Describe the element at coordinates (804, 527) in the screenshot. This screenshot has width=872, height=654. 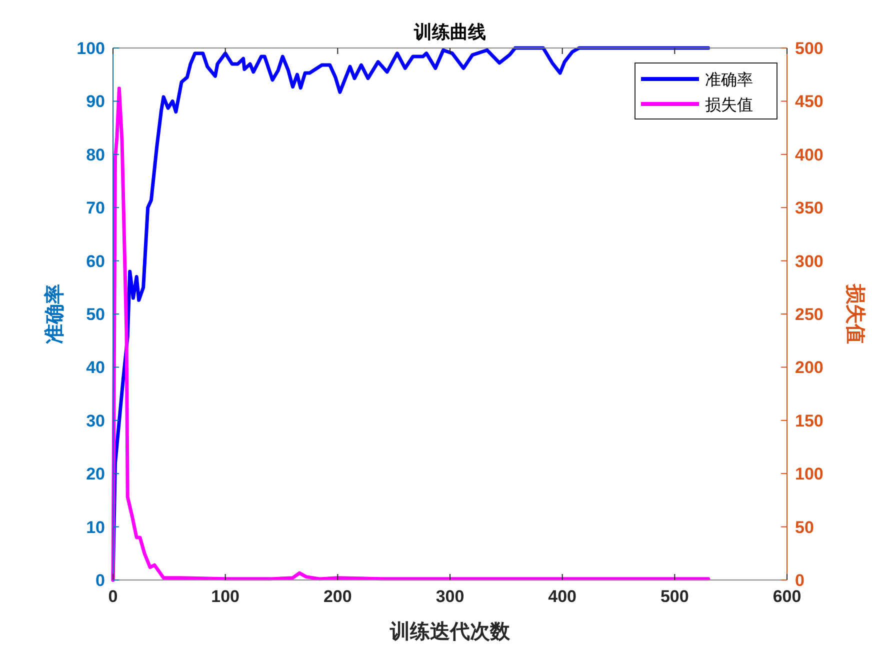
I see `y2-tick-label: 50` at that location.